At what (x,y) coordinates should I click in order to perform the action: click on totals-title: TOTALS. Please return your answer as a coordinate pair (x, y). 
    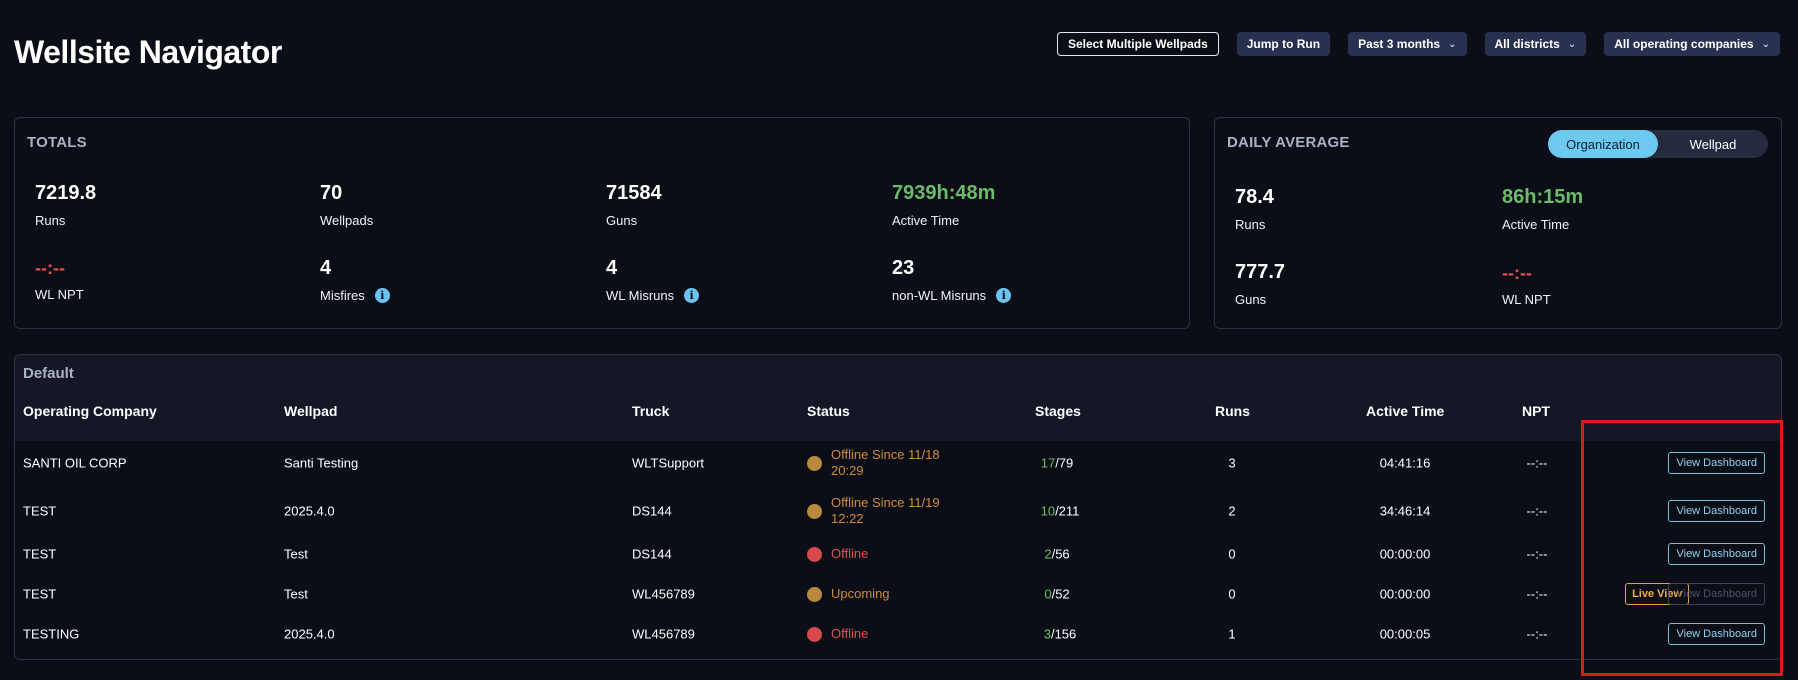
    Looking at the image, I should click on (57, 142).